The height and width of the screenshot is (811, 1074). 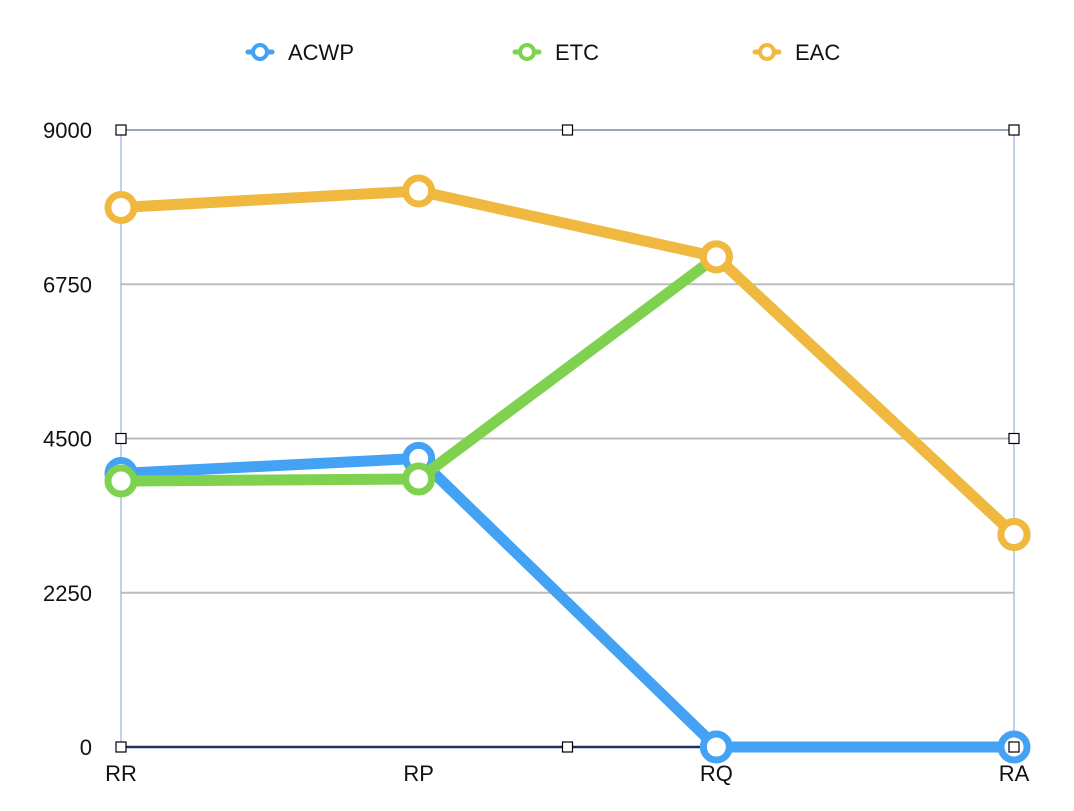 I want to click on legend: ACWP ETC EAC, so click(x=542, y=52).